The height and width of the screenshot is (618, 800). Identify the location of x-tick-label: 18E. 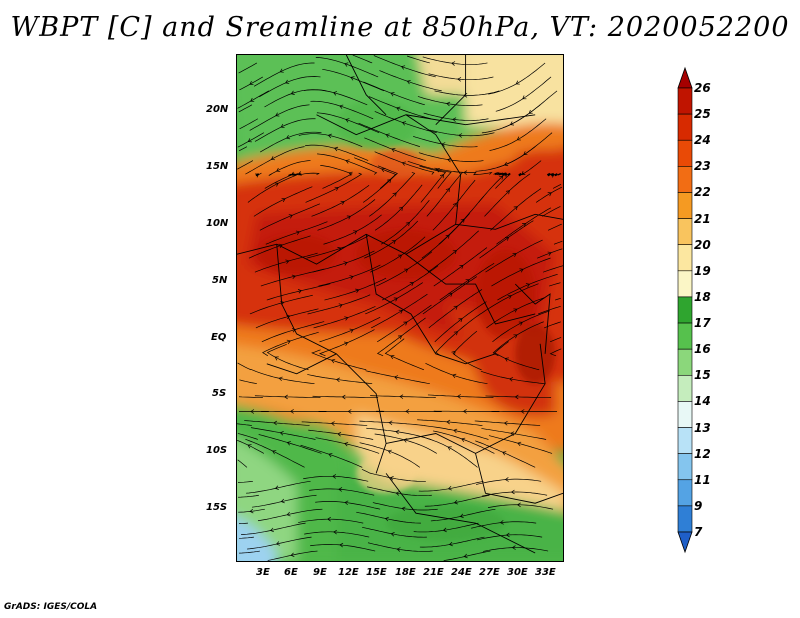
(405, 572).